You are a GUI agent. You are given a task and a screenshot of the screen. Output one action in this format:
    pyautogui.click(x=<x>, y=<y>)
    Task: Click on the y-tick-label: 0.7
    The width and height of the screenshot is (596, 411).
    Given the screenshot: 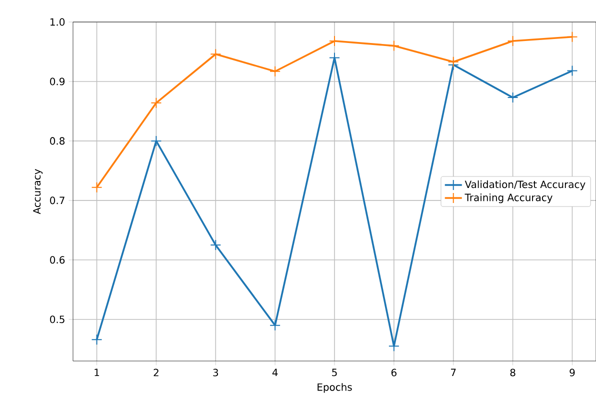 What is the action you would take?
    pyautogui.click(x=57, y=200)
    